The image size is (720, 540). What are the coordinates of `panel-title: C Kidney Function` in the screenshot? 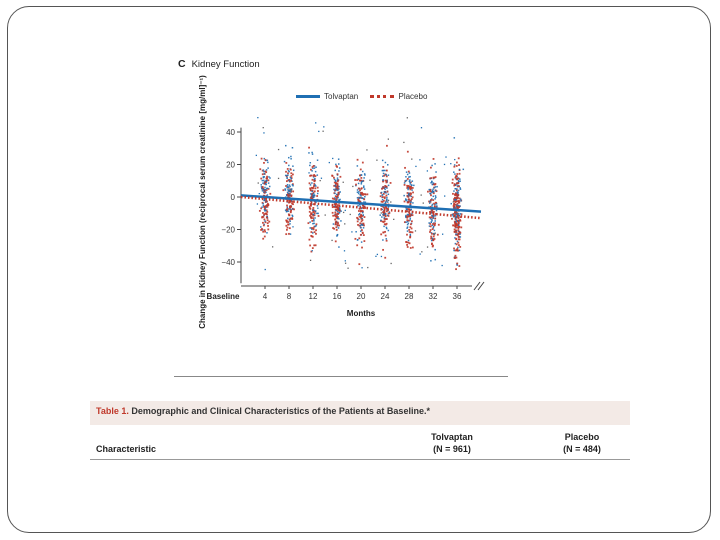 It's located at (219, 64).